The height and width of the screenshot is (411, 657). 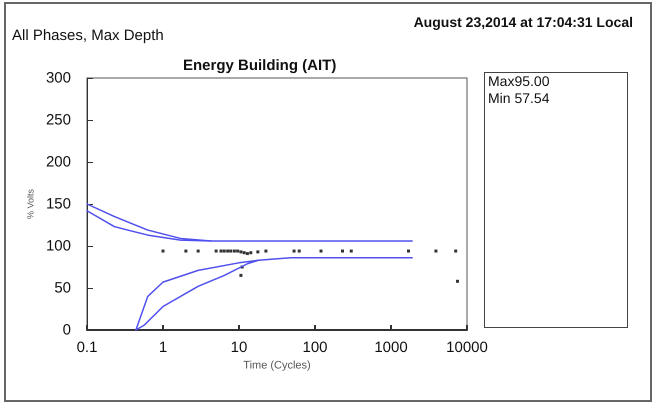 What do you see at coordinates (58, 204) in the screenshot?
I see `y-tick-label: 150` at bounding box center [58, 204].